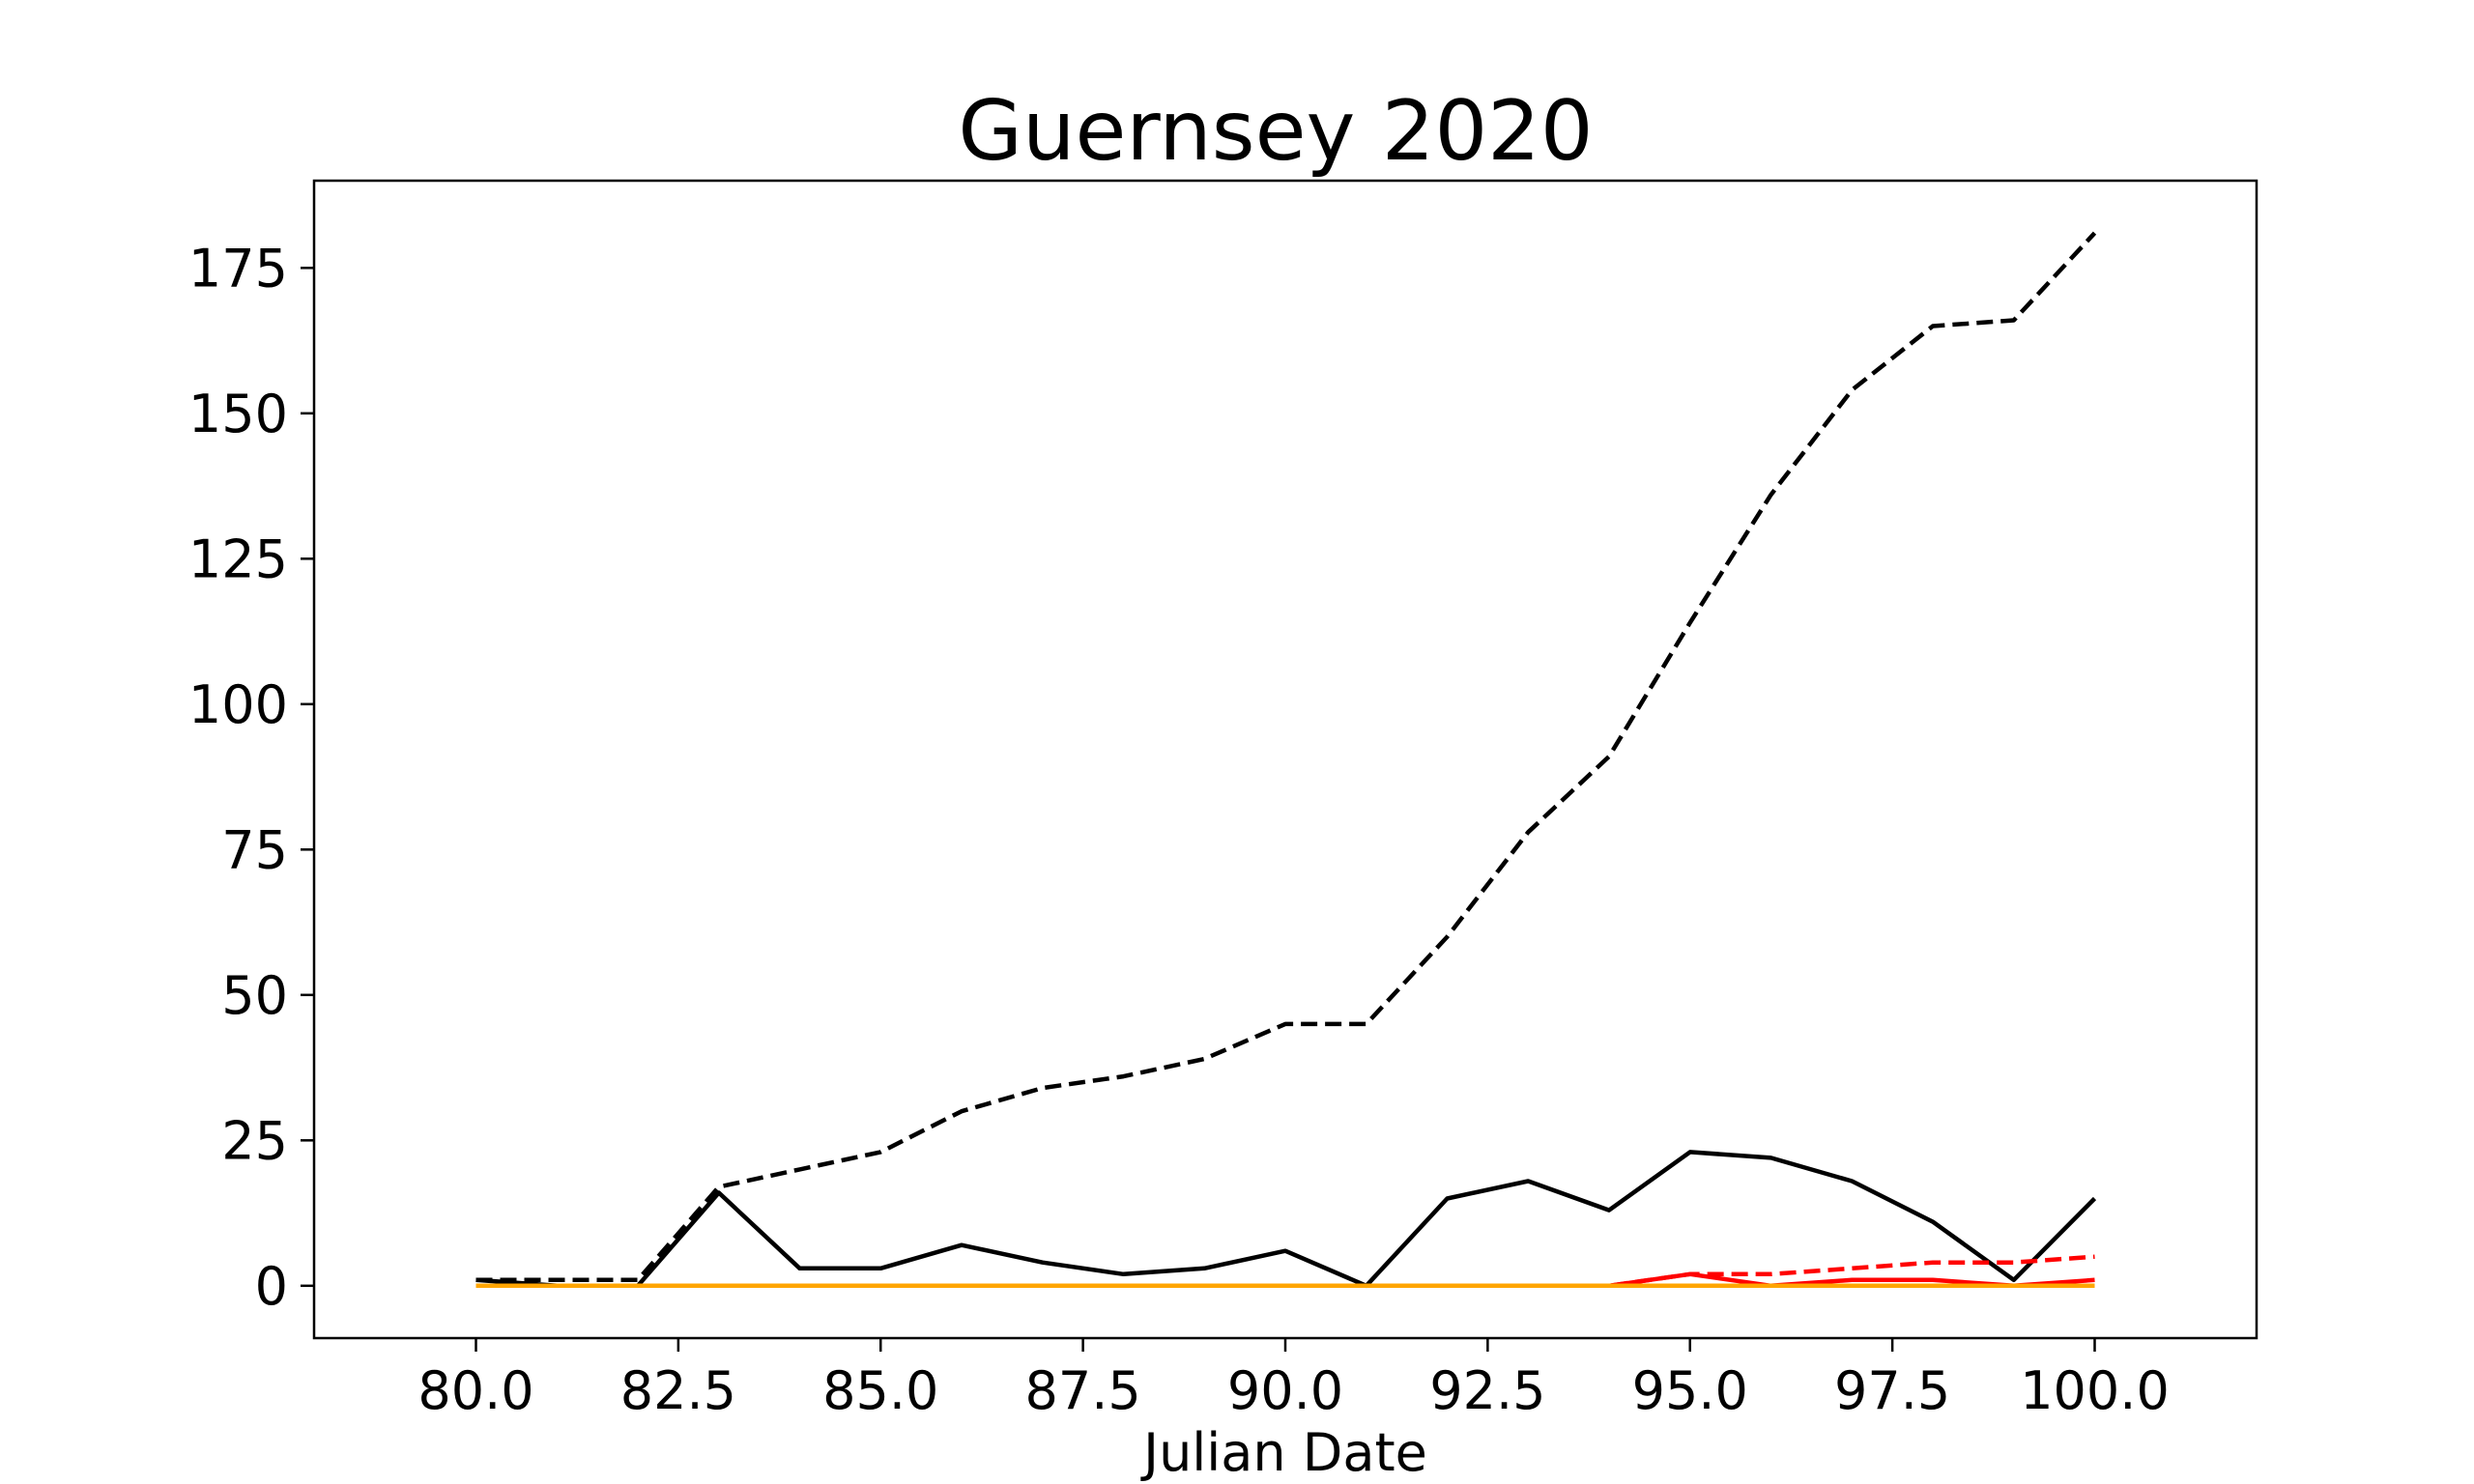 This screenshot has height=1484, width=2474. Describe the element at coordinates (1083, 1391) in the screenshot. I see `x-tick-label: 87.5` at that location.